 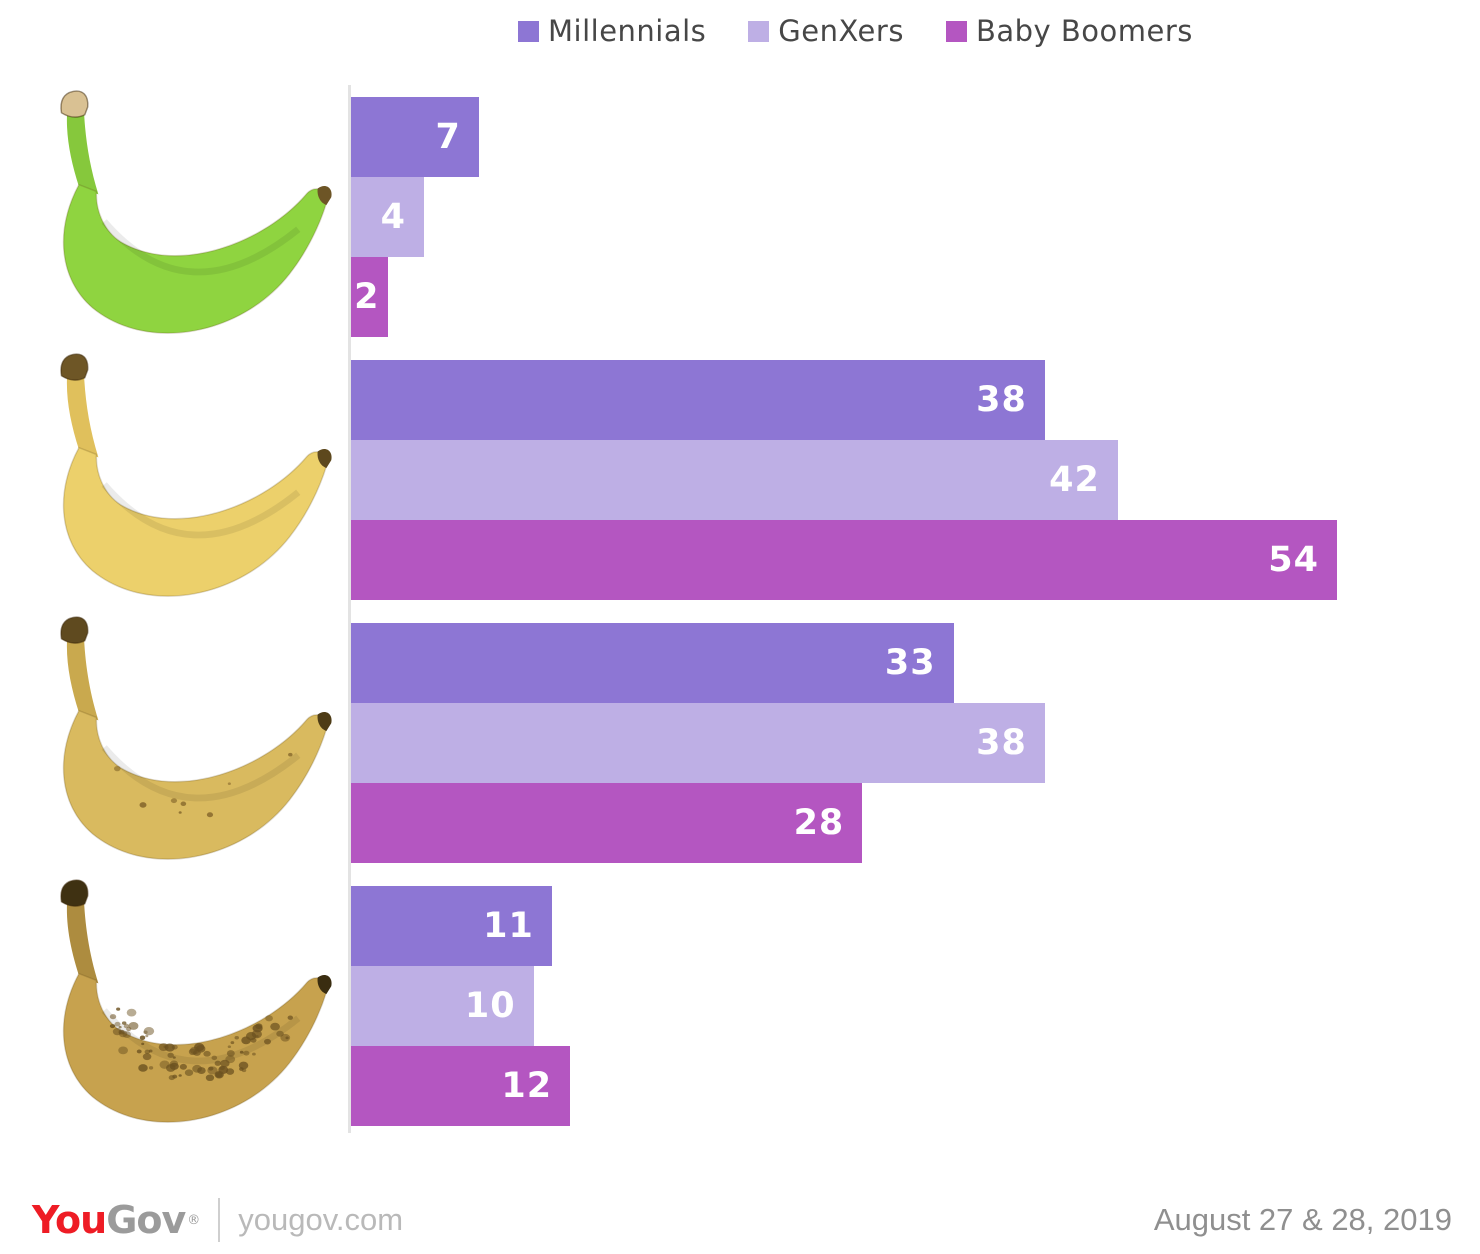 What do you see at coordinates (367, 297) in the screenshot?
I see `bar-value-label: 2` at bounding box center [367, 297].